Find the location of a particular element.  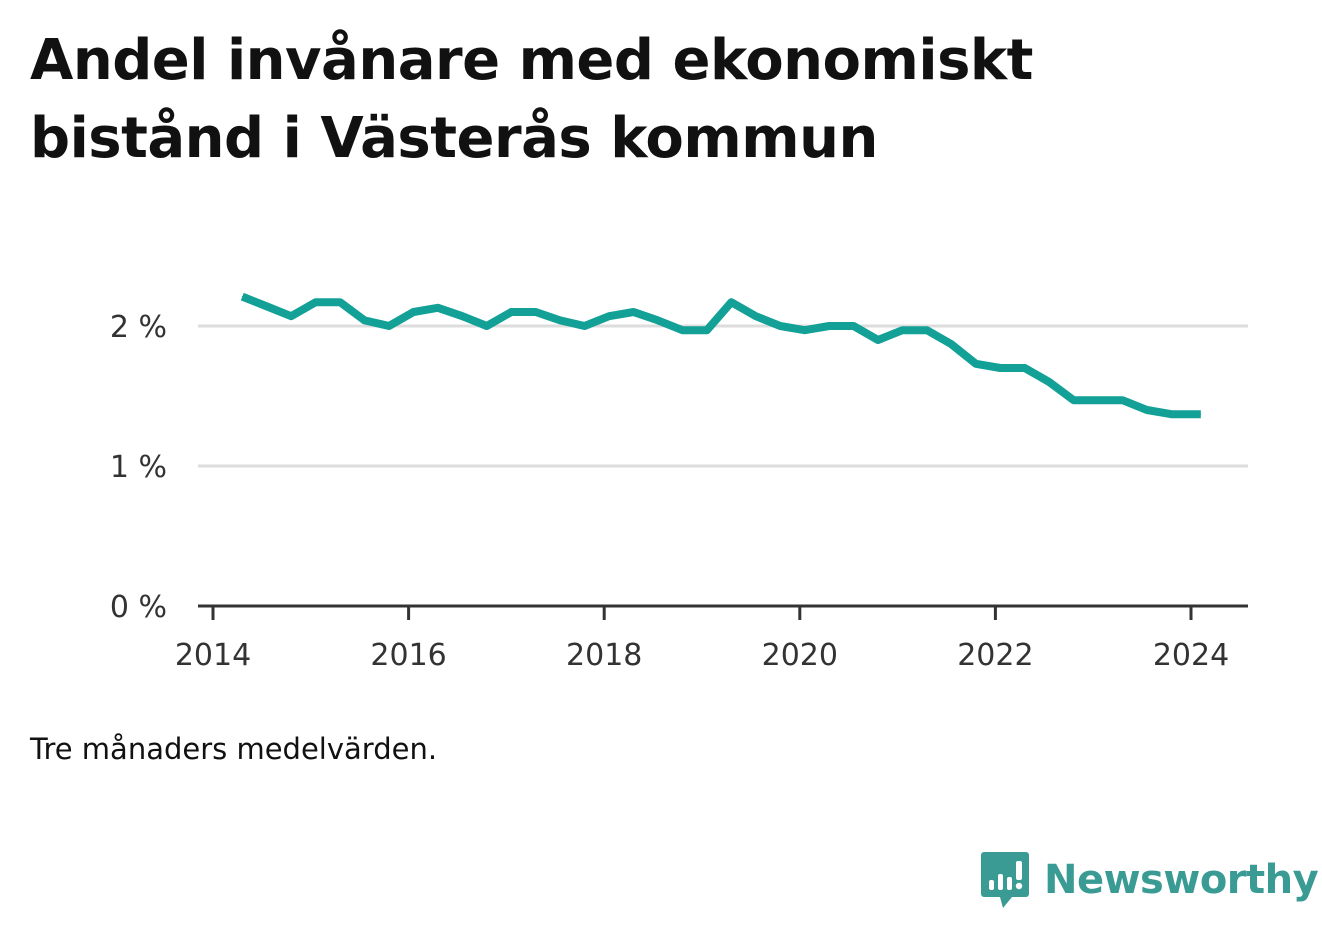

x-axis is located at coordinates (723, 612).